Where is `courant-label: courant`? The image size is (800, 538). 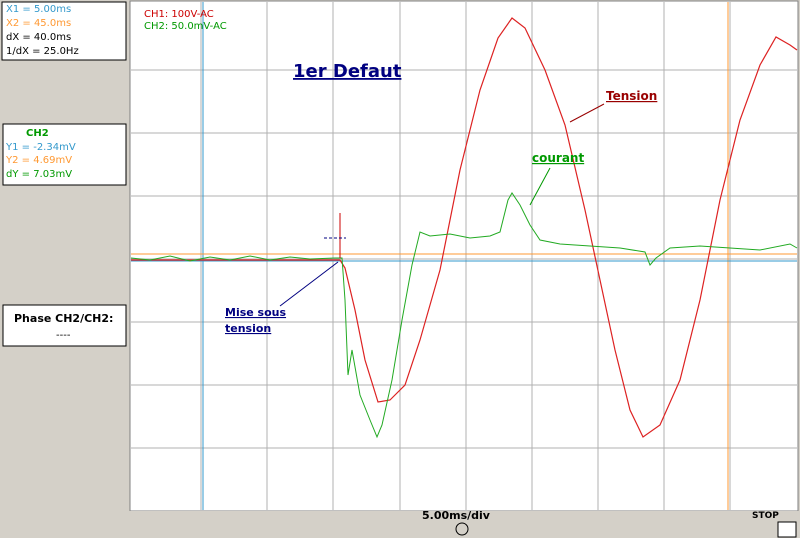
courant-label: courant is located at coordinates (558, 158).